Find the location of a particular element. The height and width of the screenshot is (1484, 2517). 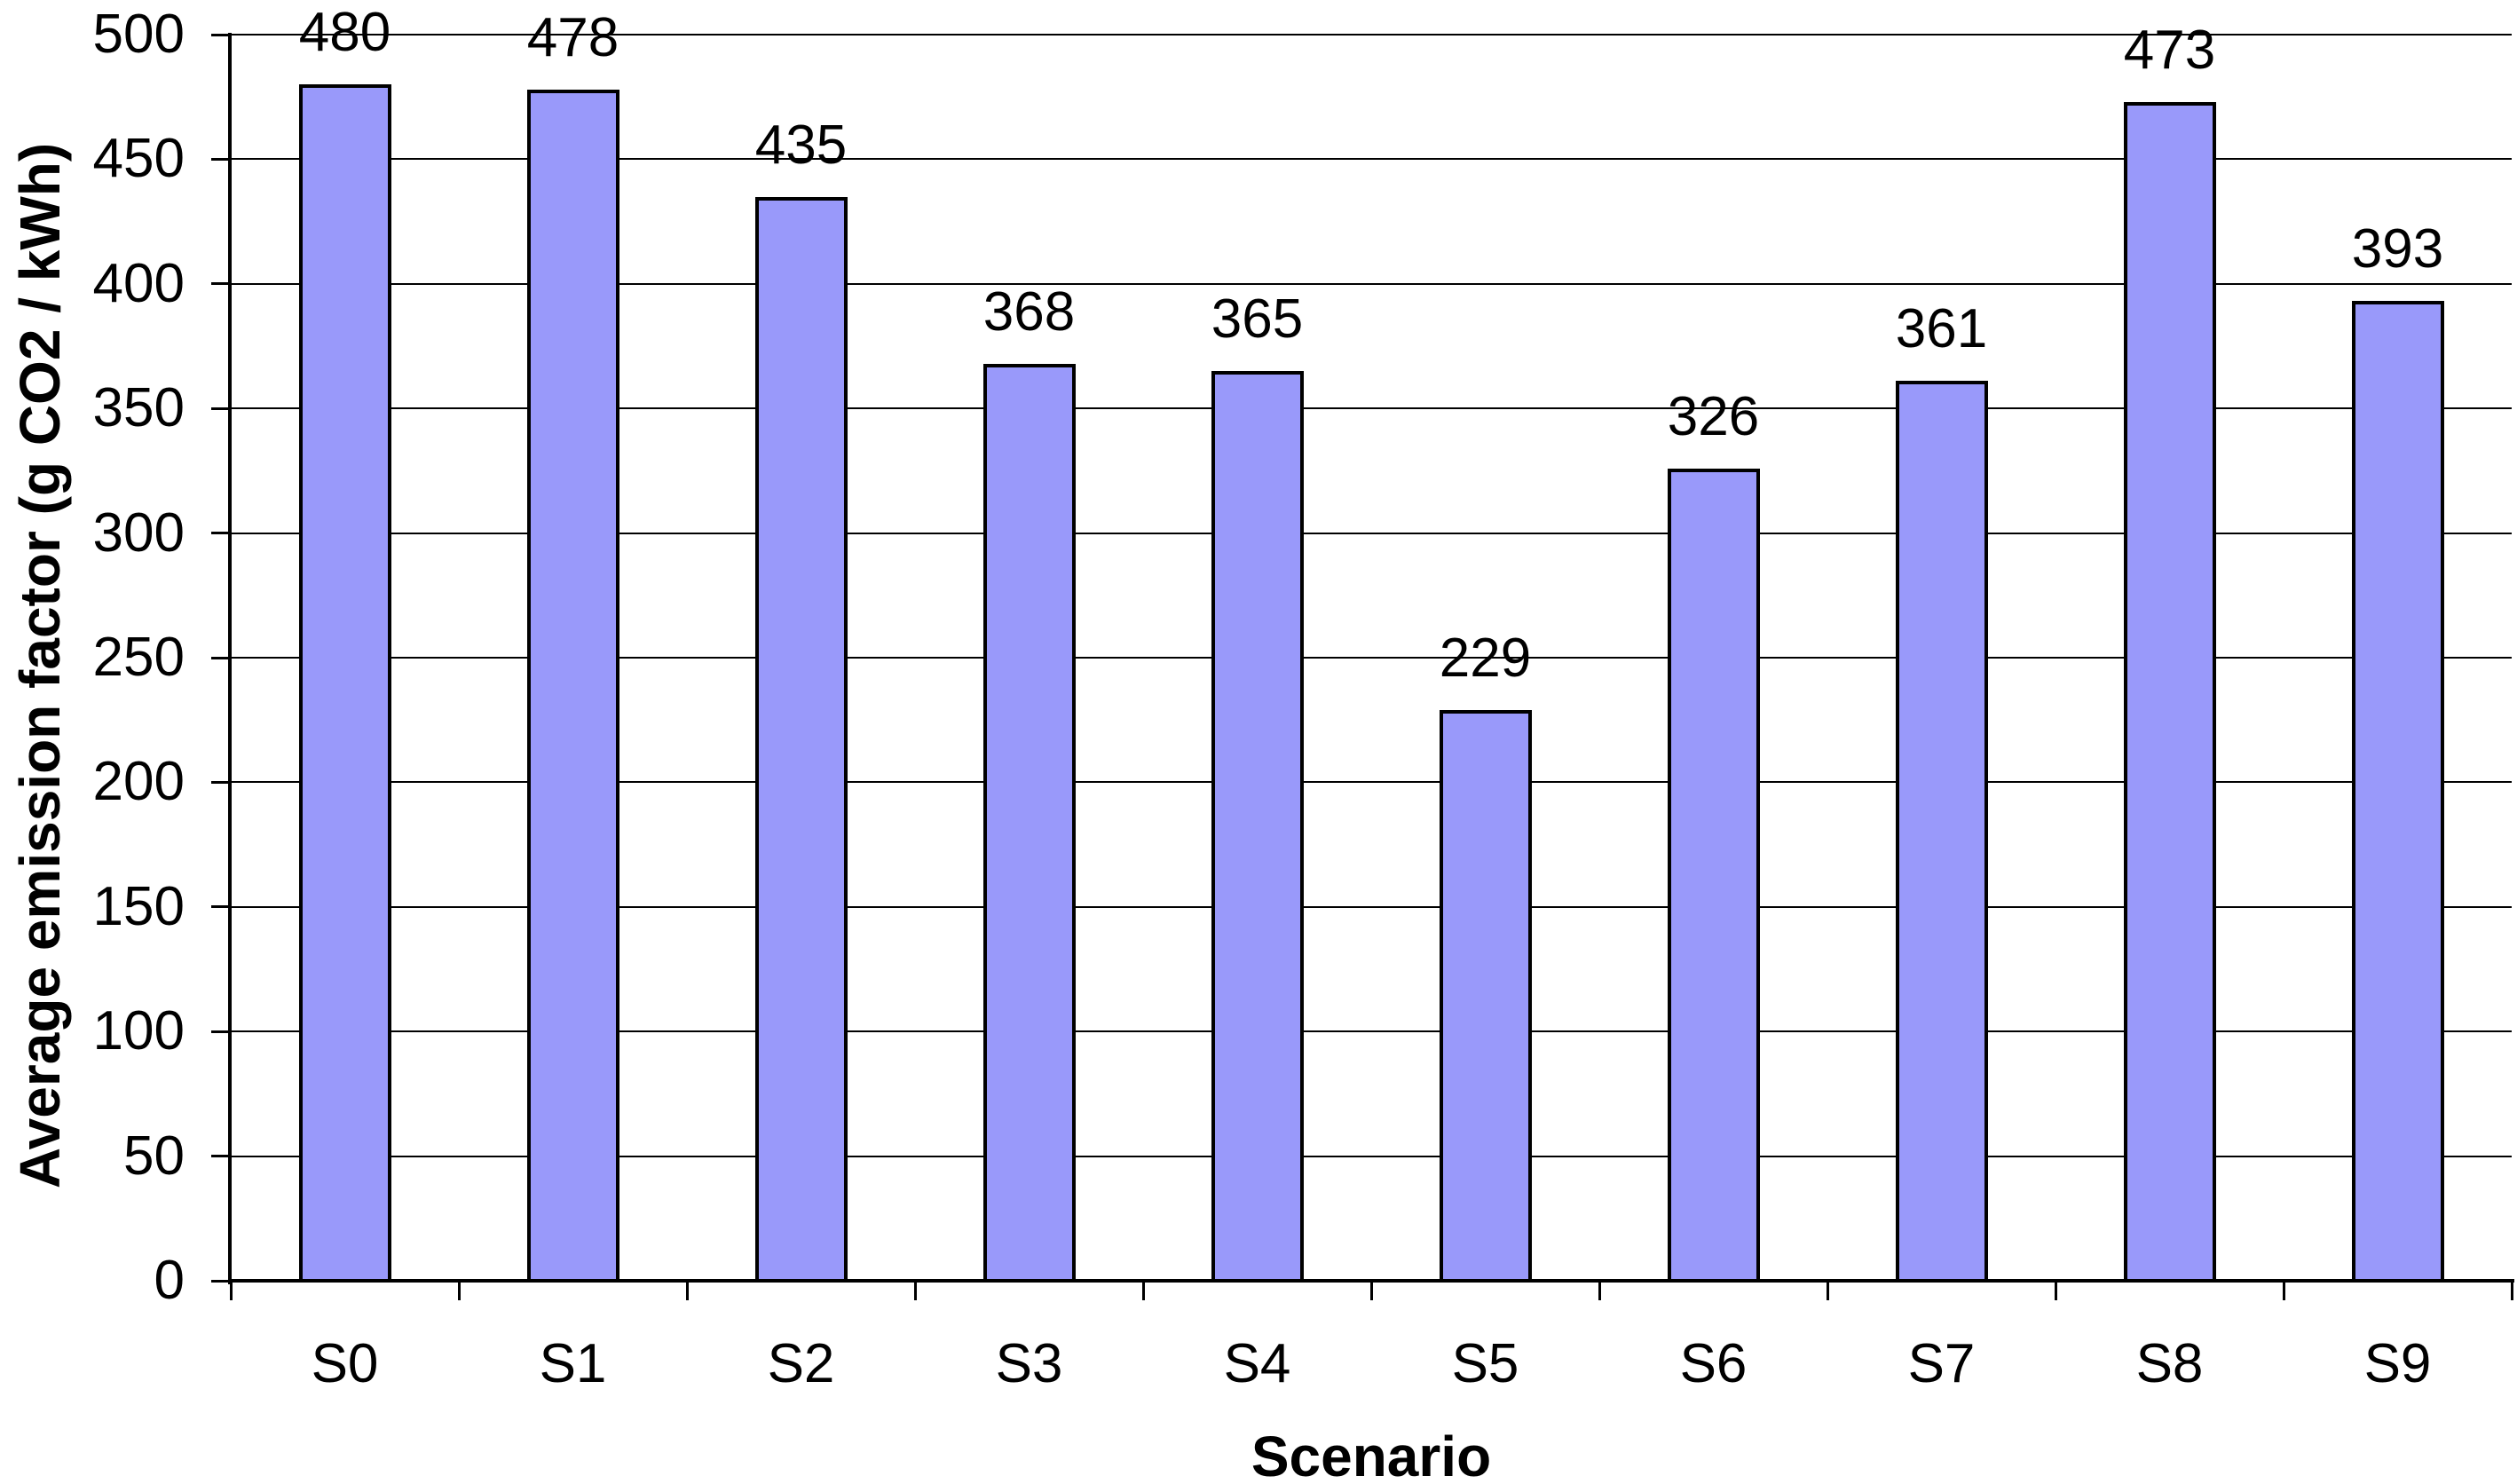

x-category-label: S4 is located at coordinates (1257, 1364).